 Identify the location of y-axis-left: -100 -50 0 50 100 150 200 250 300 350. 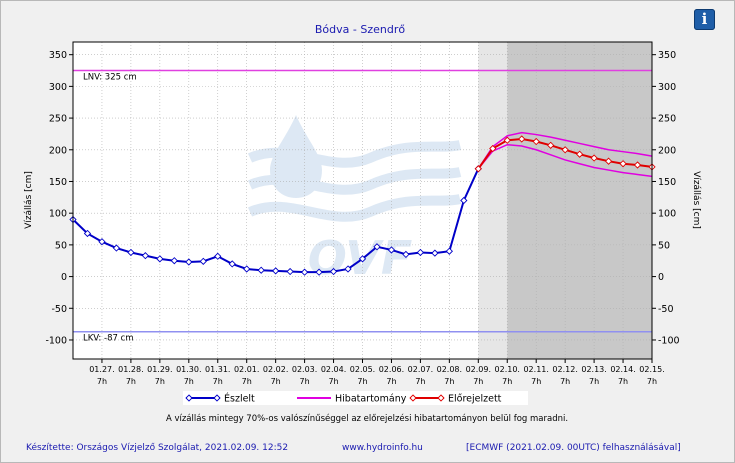
(59, 198).